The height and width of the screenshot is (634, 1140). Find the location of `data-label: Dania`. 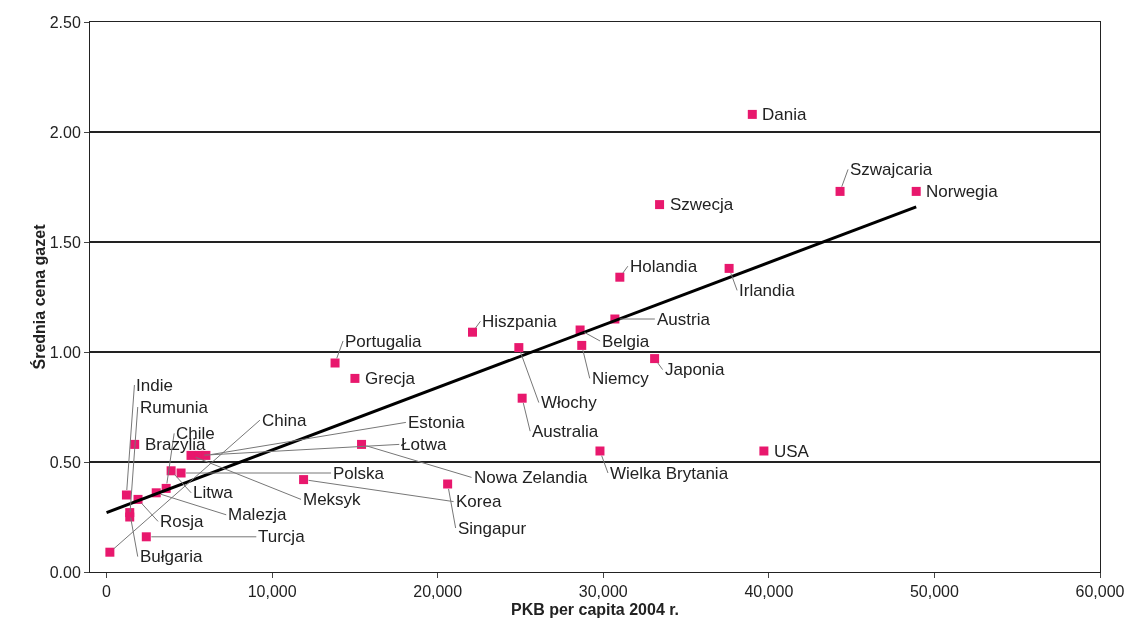

data-label: Dania is located at coordinates (784, 114).